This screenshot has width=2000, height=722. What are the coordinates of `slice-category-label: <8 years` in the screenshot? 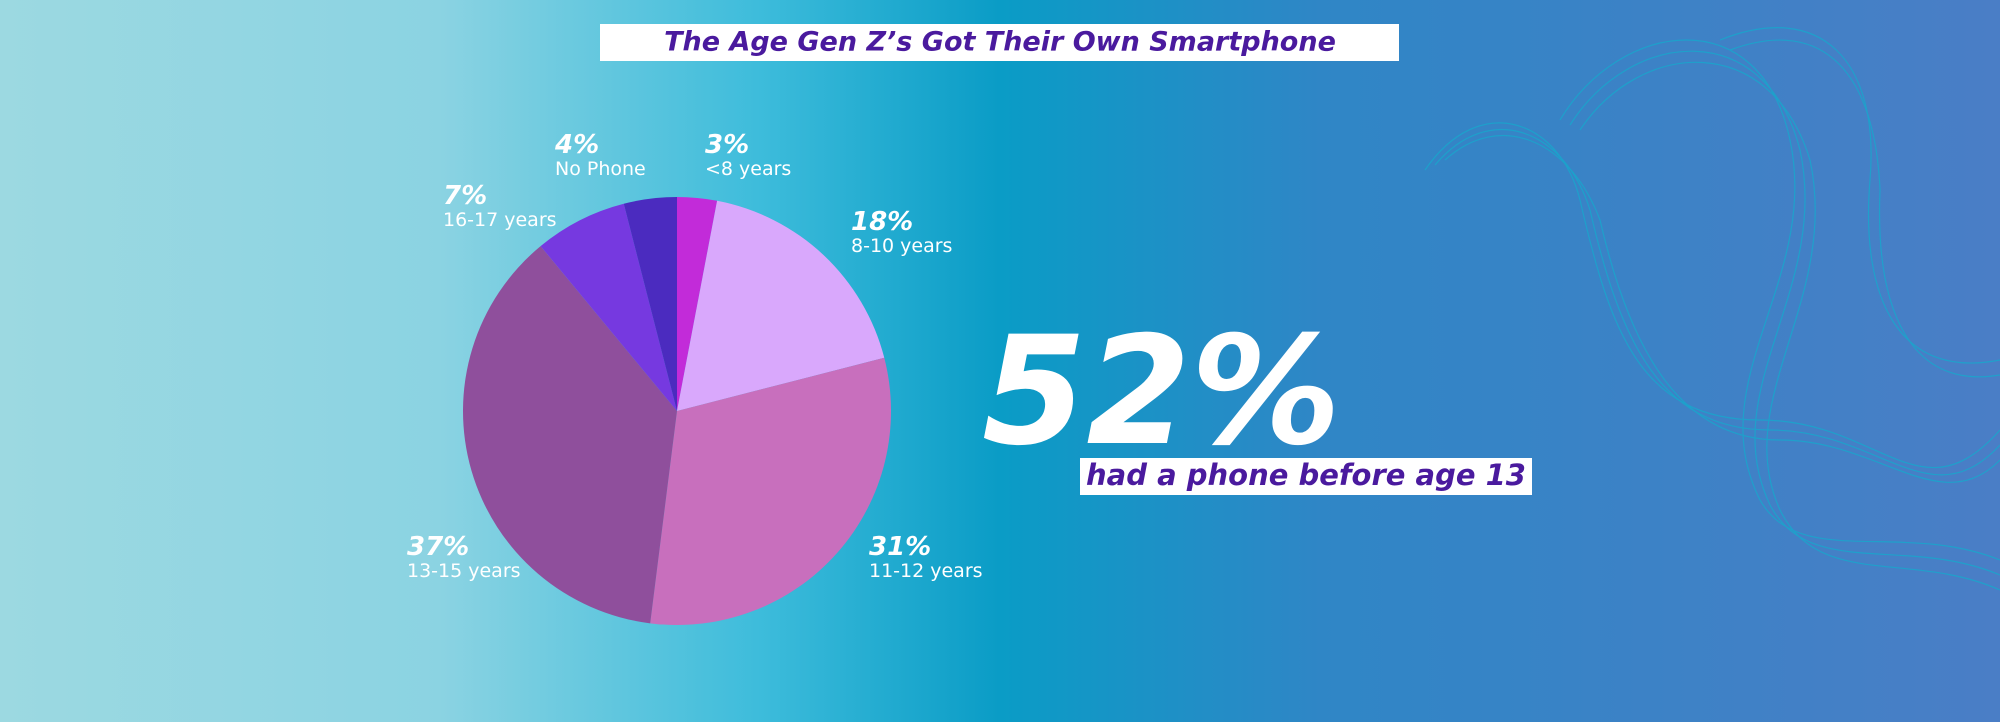 It's located at (748, 169).